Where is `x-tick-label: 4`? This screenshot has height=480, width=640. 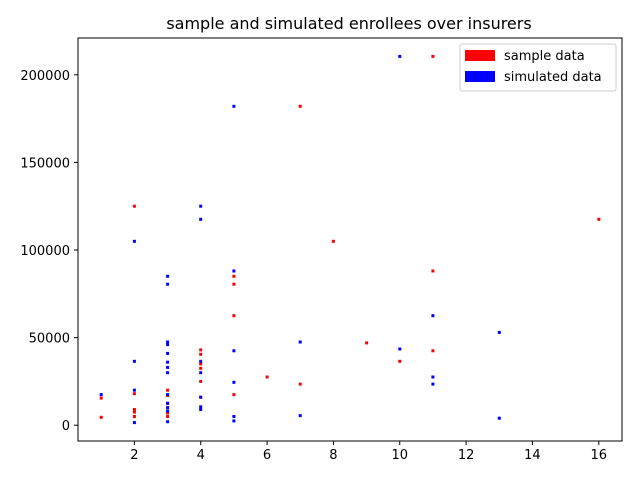 x-tick-label: 4 is located at coordinates (201, 455).